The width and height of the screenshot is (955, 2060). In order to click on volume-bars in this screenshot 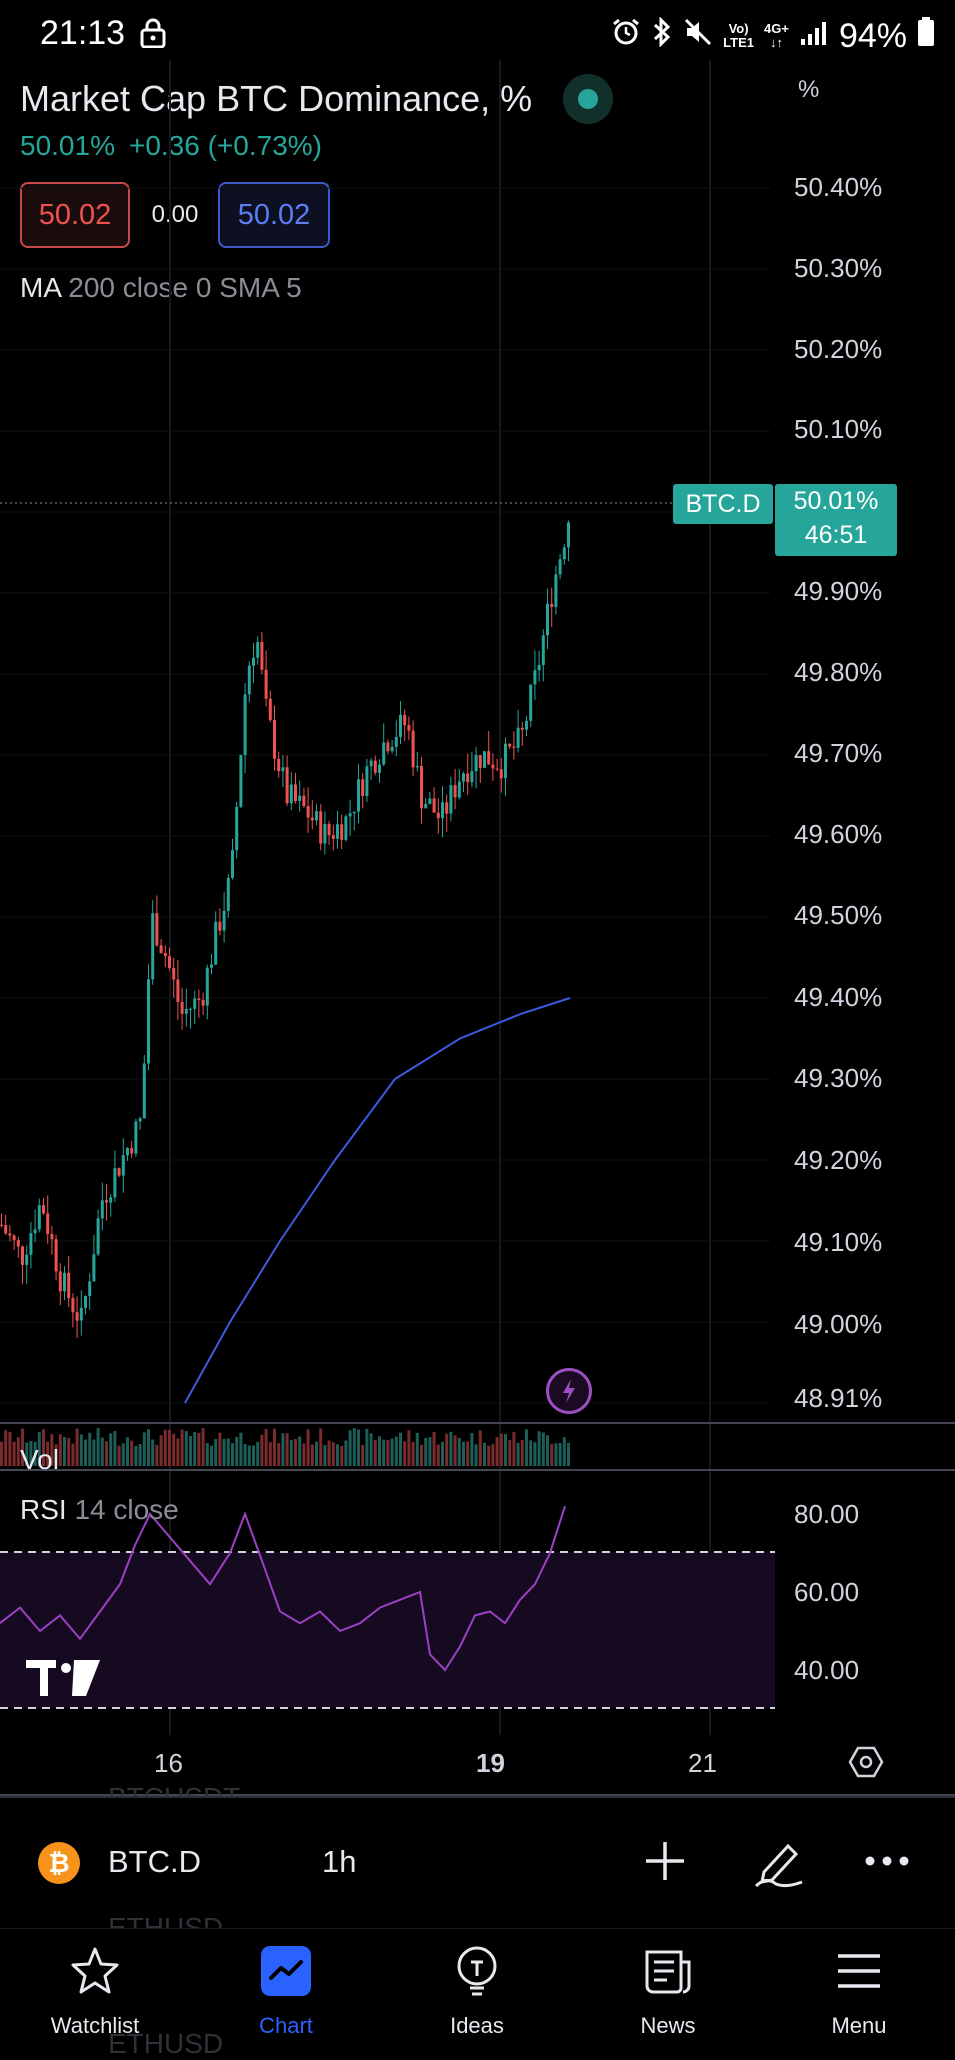, I will do `click(285, 1447)`.